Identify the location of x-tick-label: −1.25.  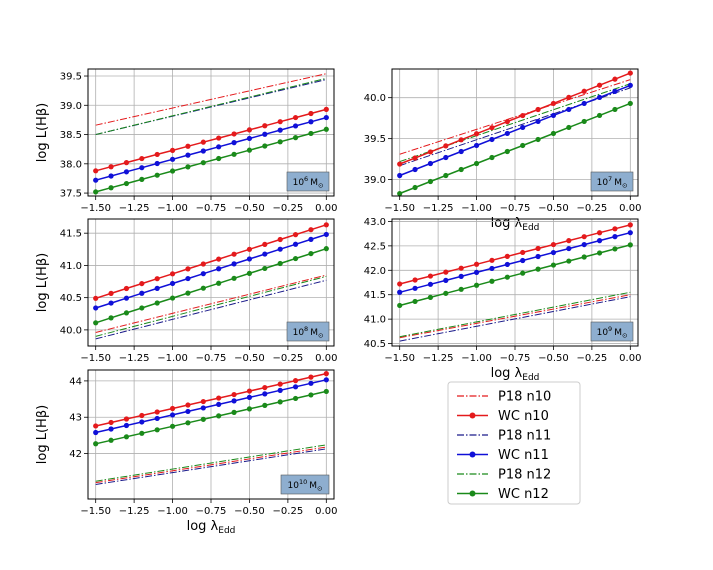
(134, 511).